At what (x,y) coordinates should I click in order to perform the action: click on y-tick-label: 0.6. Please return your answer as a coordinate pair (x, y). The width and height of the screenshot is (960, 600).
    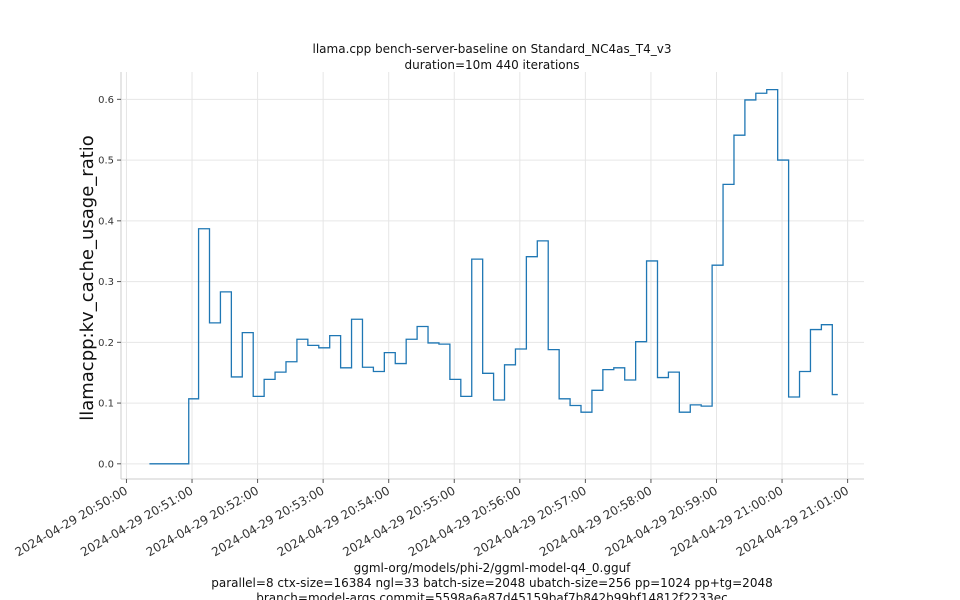
    Looking at the image, I should click on (106, 100).